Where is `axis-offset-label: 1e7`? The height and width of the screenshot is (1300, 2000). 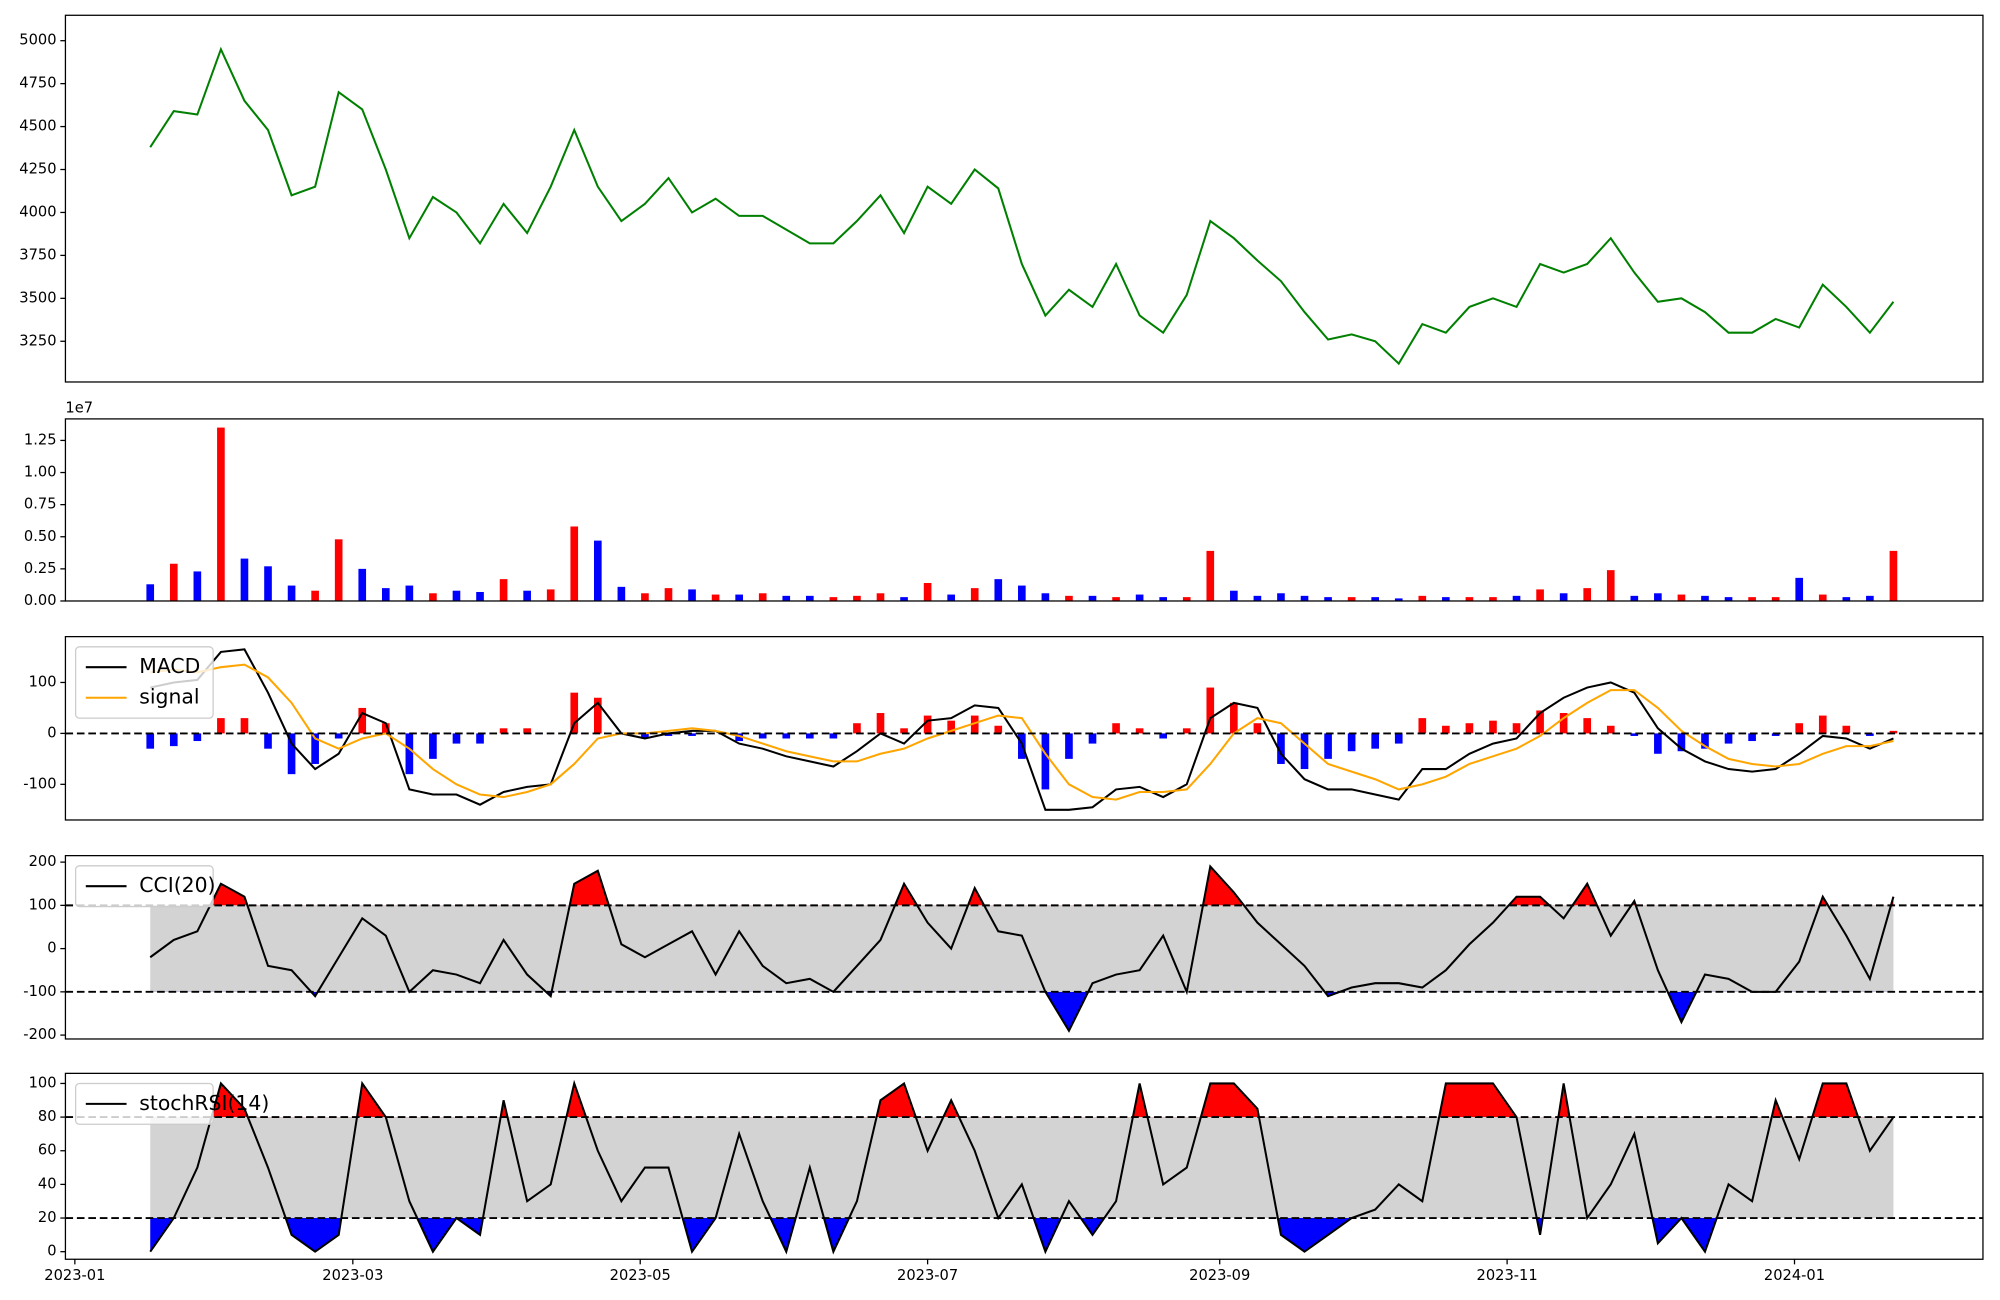
axis-offset-label: 1e7 is located at coordinates (79, 408).